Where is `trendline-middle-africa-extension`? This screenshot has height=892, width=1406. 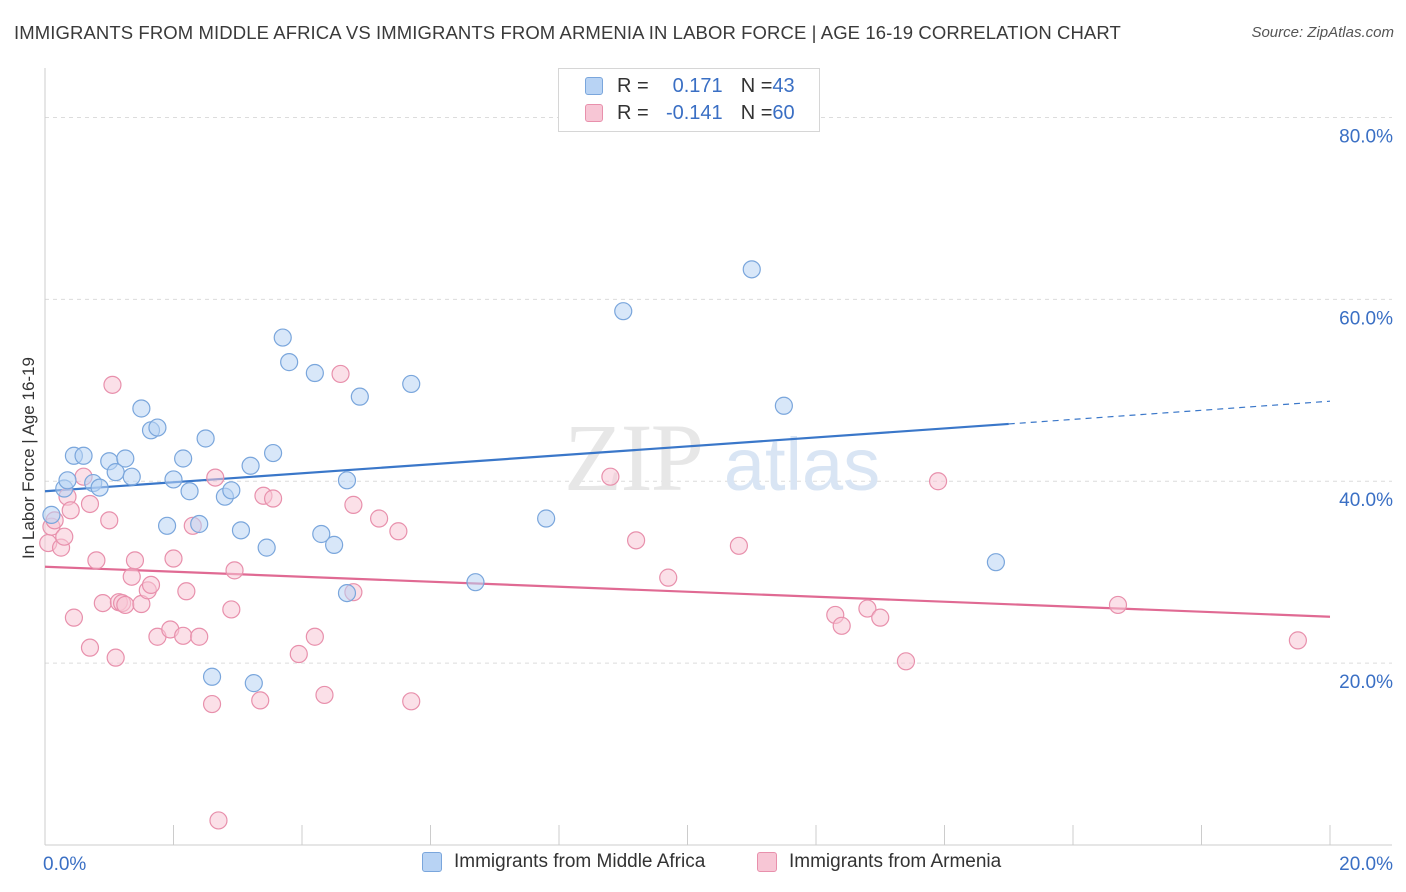
trendline-middle-africa-extension is located at coordinates (1169, 412).